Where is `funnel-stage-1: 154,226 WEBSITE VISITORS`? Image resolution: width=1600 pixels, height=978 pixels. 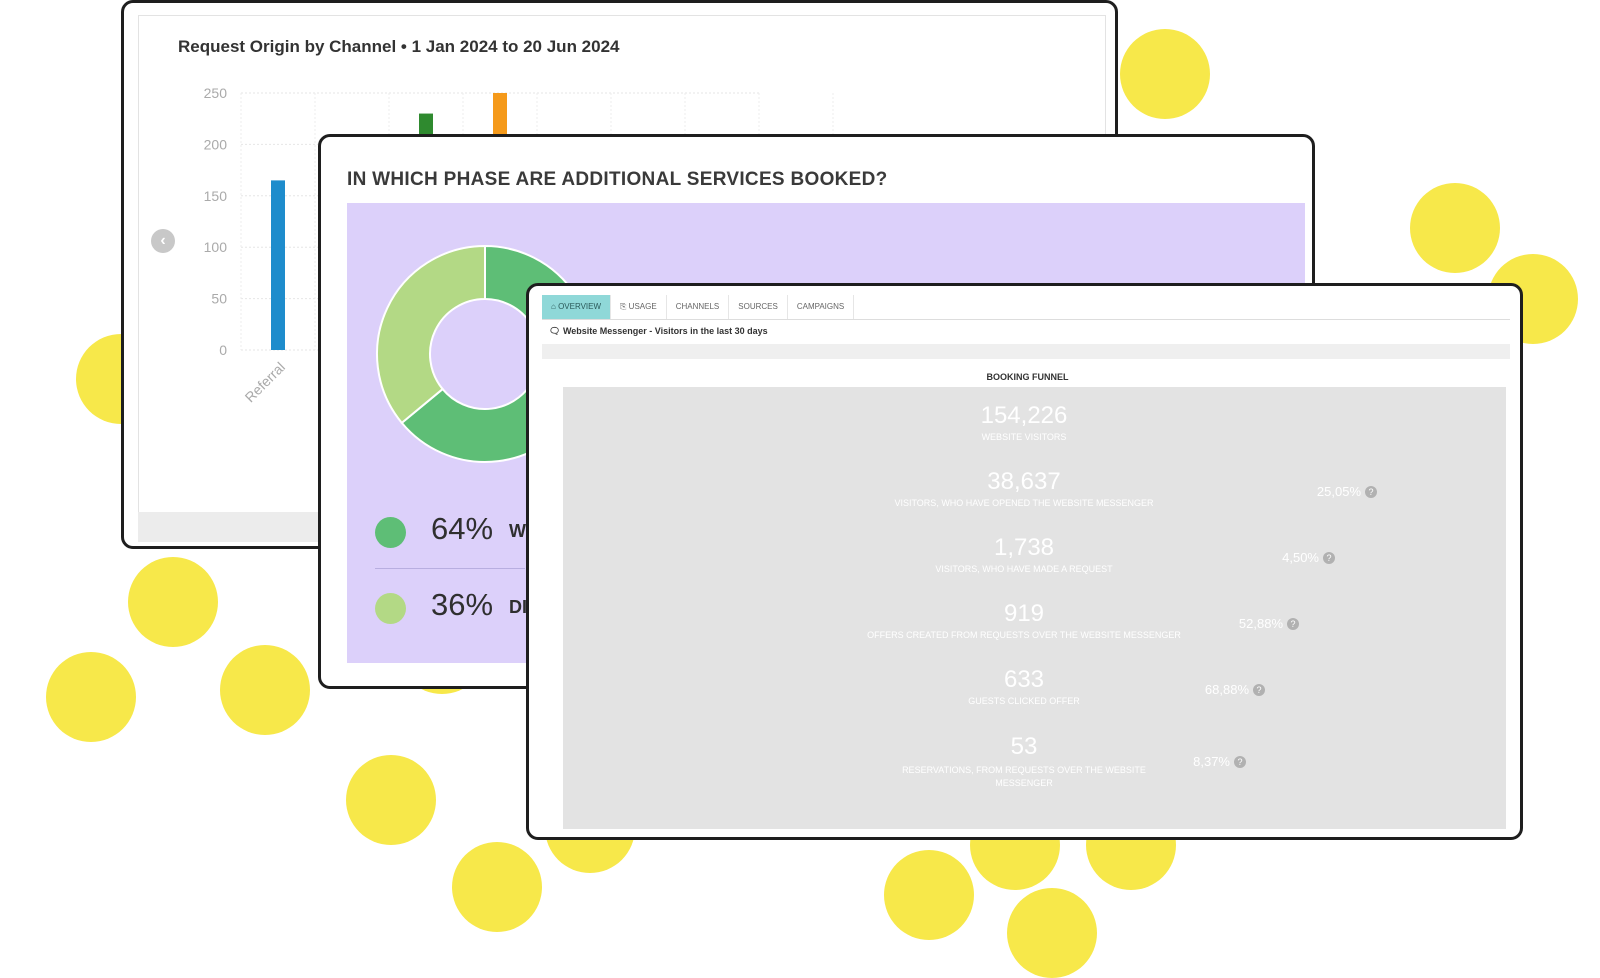 funnel-stage-1: 154,226 WEBSITE VISITORS is located at coordinates (1024, 426).